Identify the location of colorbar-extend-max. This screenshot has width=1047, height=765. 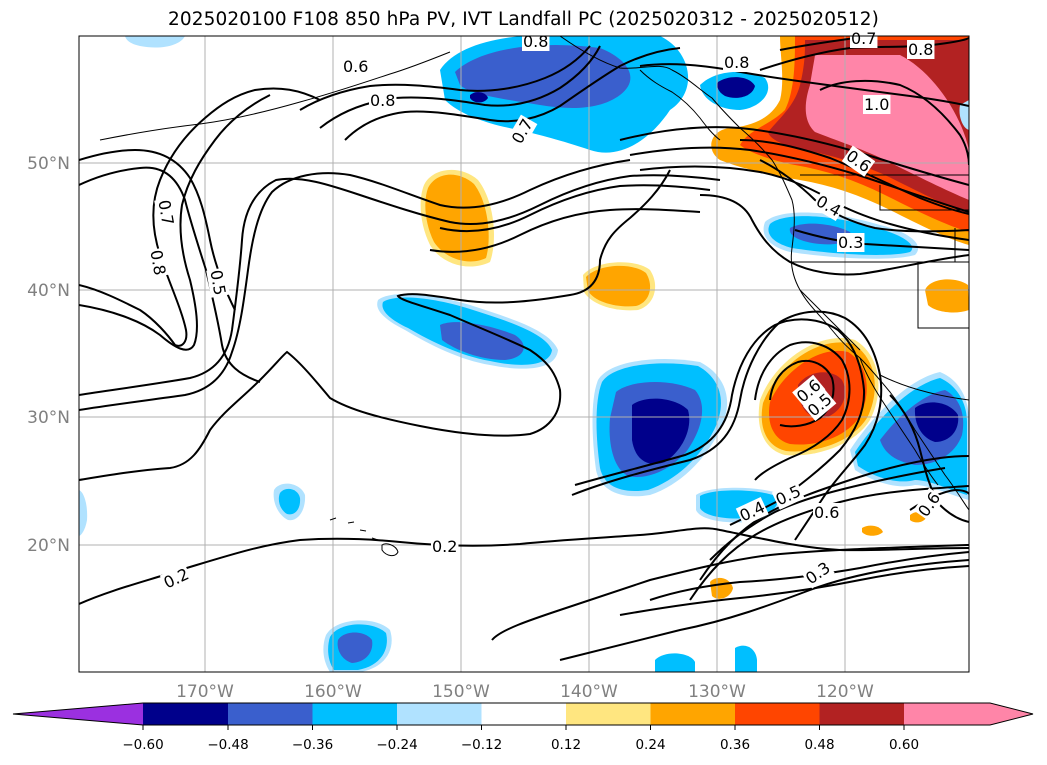
(968, 714).